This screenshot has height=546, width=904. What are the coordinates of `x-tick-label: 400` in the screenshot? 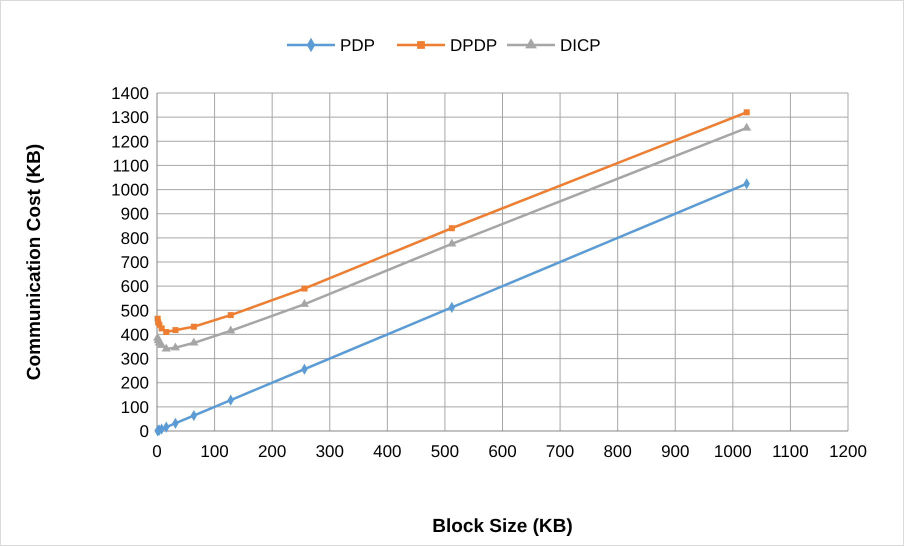 It's located at (387, 451).